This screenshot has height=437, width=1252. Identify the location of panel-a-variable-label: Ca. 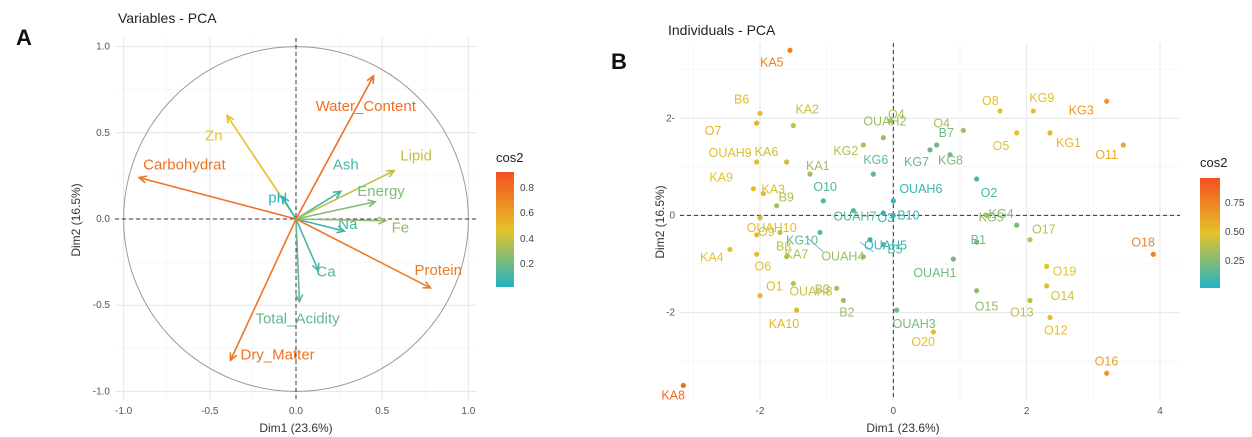
(326, 272).